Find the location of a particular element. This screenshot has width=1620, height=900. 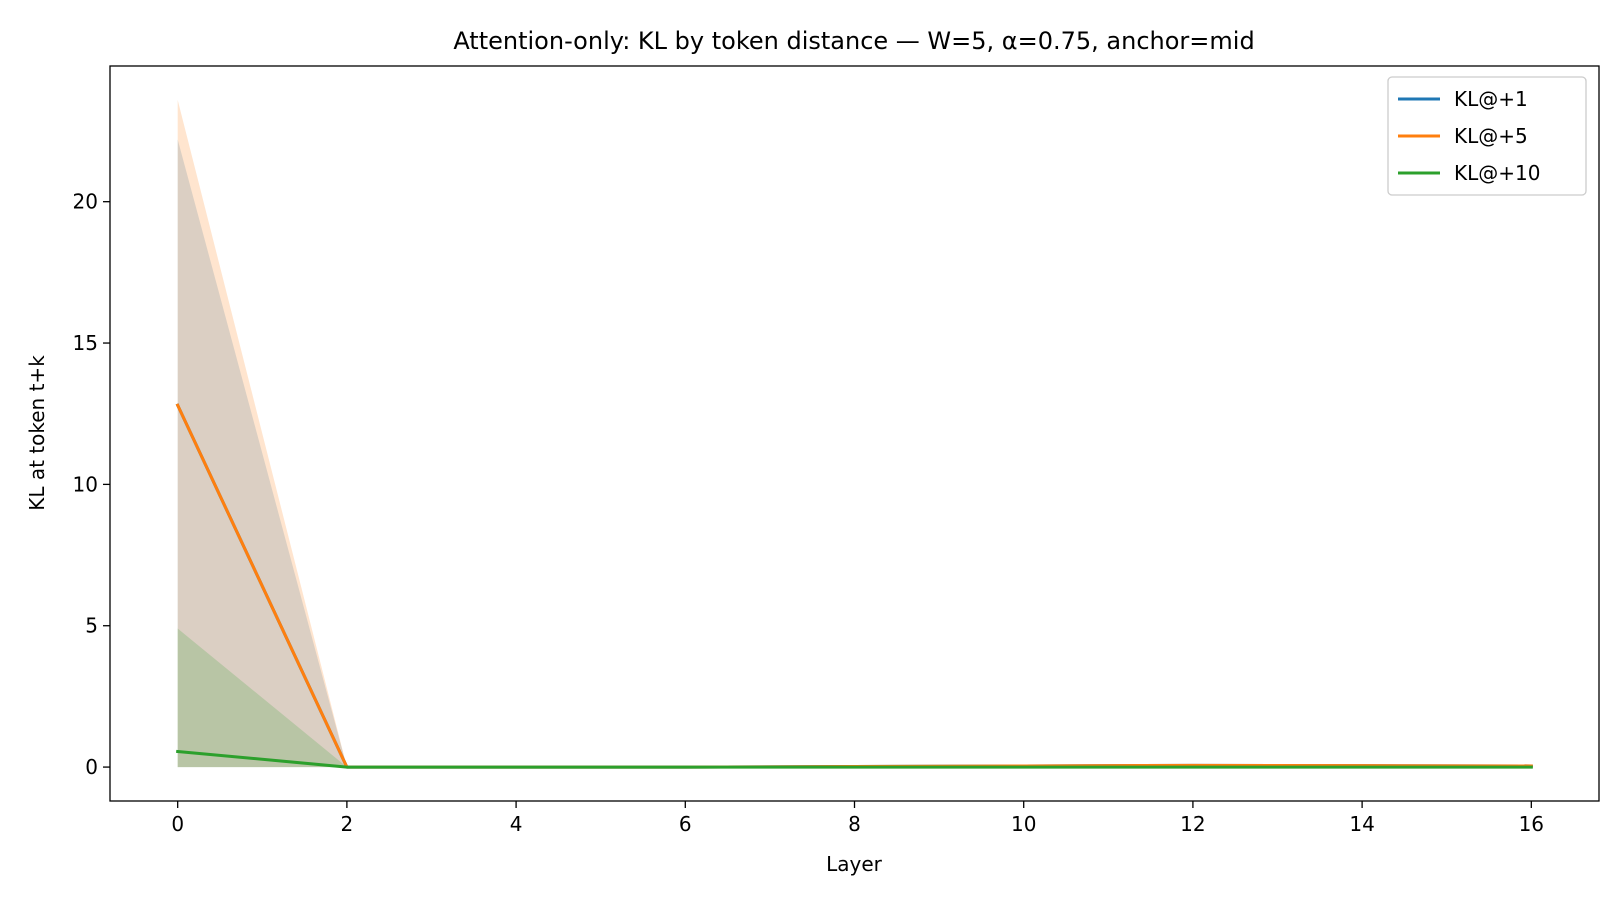

y-tick-label: 5 is located at coordinates (91, 626).